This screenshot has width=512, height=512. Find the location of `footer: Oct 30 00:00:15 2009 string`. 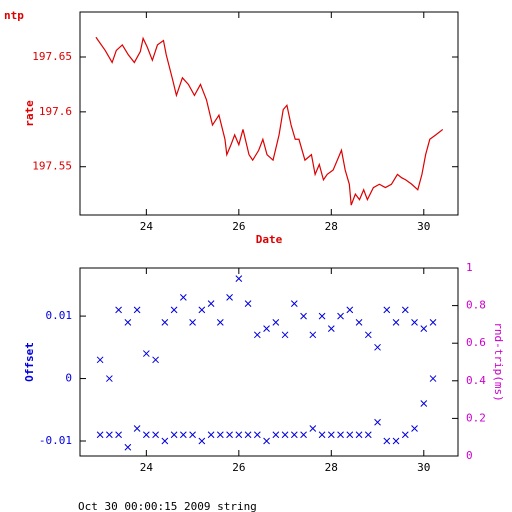

footer: Oct 30 00:00:15 2009 string is located at coordinates (167, 506).